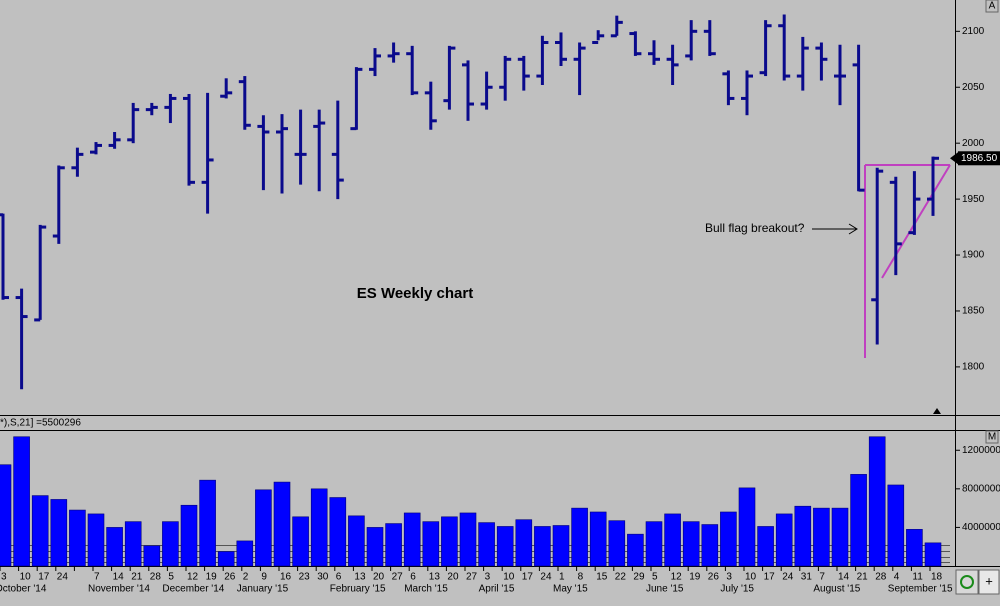  Describe the element at coordinates (917, 577) in the screenshot. I see `x-tick-label: 11` at that location.